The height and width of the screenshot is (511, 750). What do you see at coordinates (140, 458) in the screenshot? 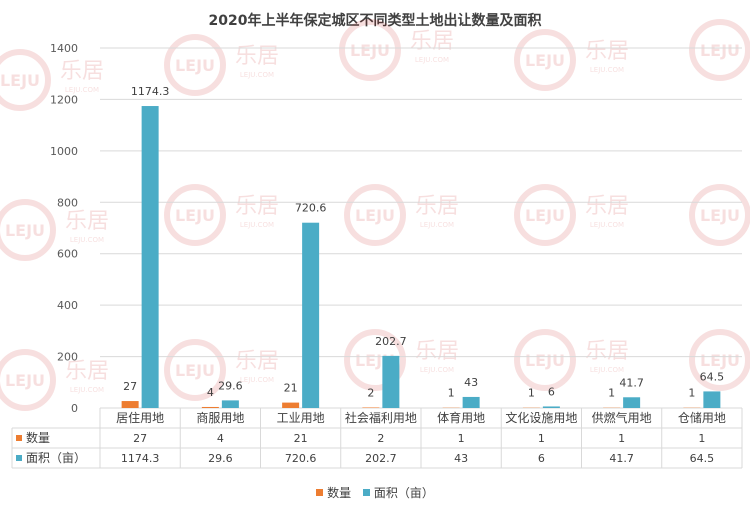
I see `table-cell: 1174.3` at bounding box center [140, 458].